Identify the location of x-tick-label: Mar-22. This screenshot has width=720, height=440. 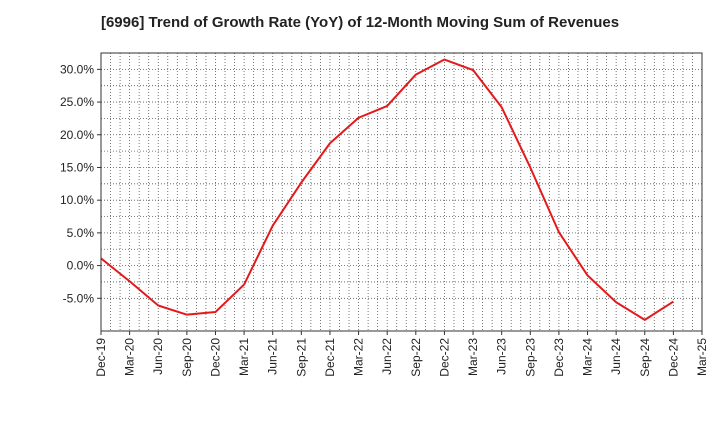
(359, 357).